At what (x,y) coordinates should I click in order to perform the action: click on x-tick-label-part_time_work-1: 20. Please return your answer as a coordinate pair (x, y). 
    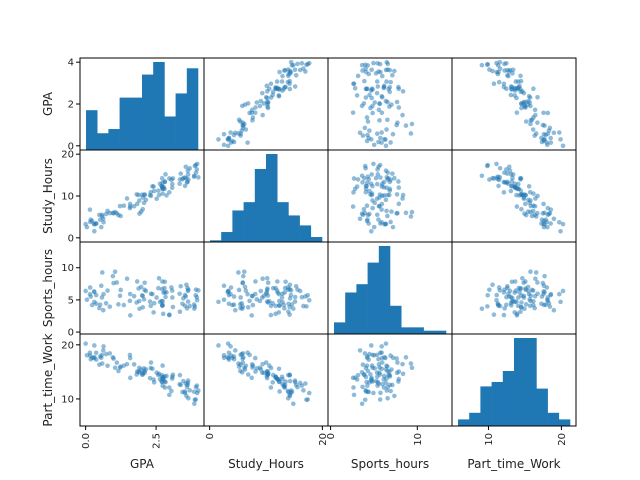
    Looking at the image, I should click on (562, 439).